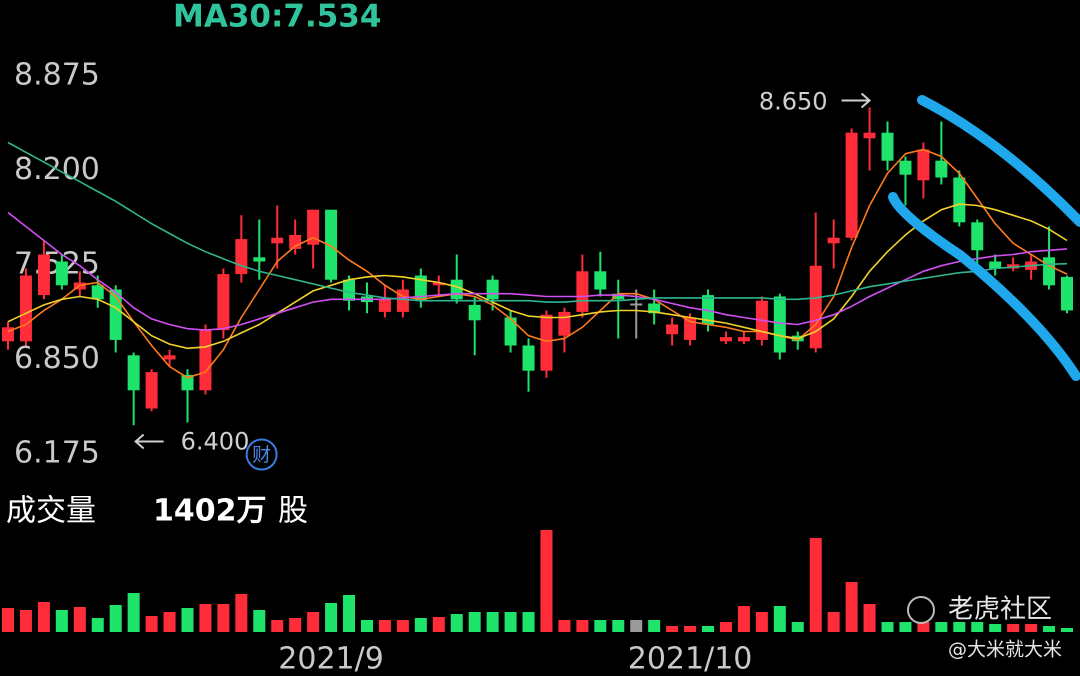  I want to click on y-tick-label: 6.175, so click(57, 453).